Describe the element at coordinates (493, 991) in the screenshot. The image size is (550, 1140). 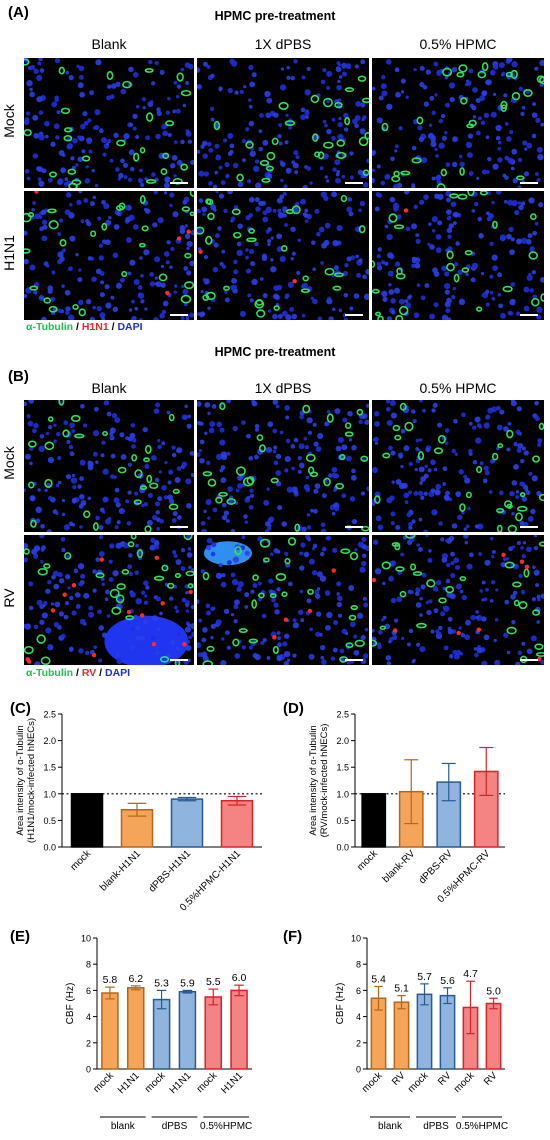
I see `data-label: 5.0` at that location.